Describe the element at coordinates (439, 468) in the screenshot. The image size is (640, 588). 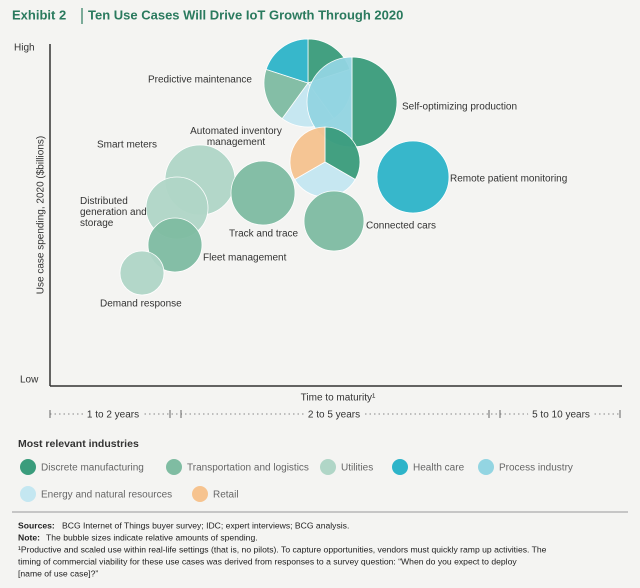
I see `legend-label: Health care` at that location.